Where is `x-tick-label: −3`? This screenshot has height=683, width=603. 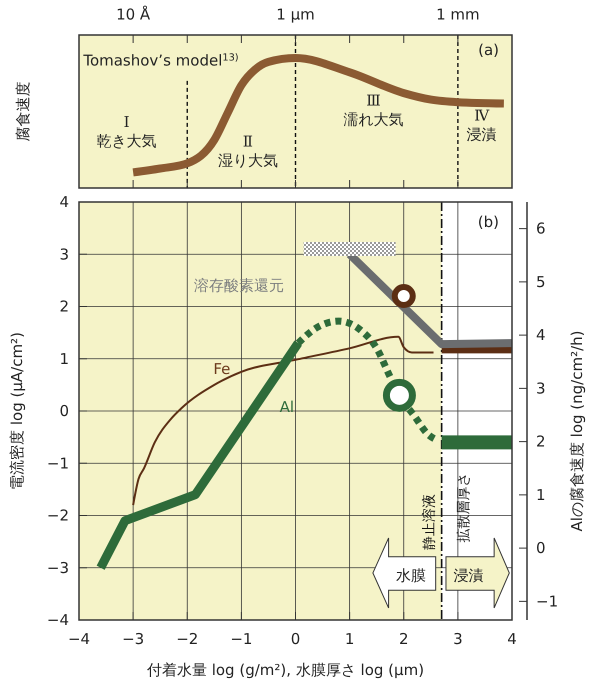 x-tick-label: −3 is located at coordinates (133, 639).